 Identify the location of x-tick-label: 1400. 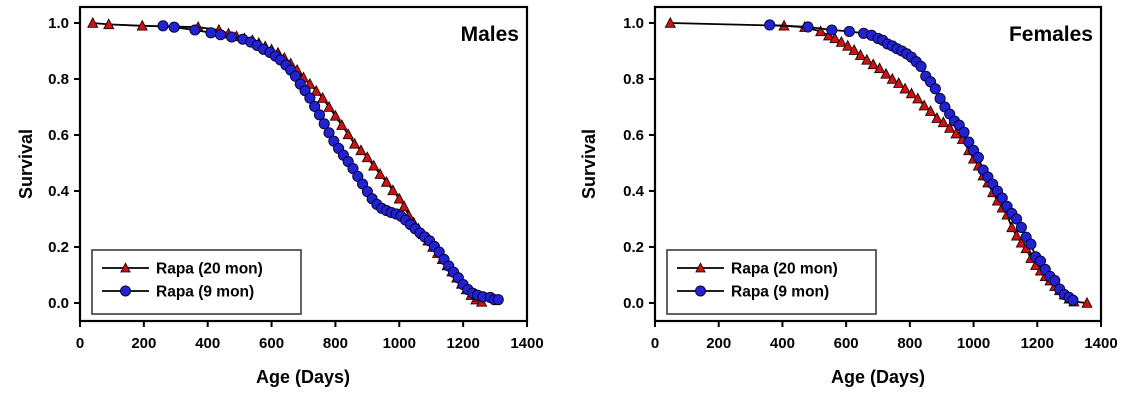
(526, 343).